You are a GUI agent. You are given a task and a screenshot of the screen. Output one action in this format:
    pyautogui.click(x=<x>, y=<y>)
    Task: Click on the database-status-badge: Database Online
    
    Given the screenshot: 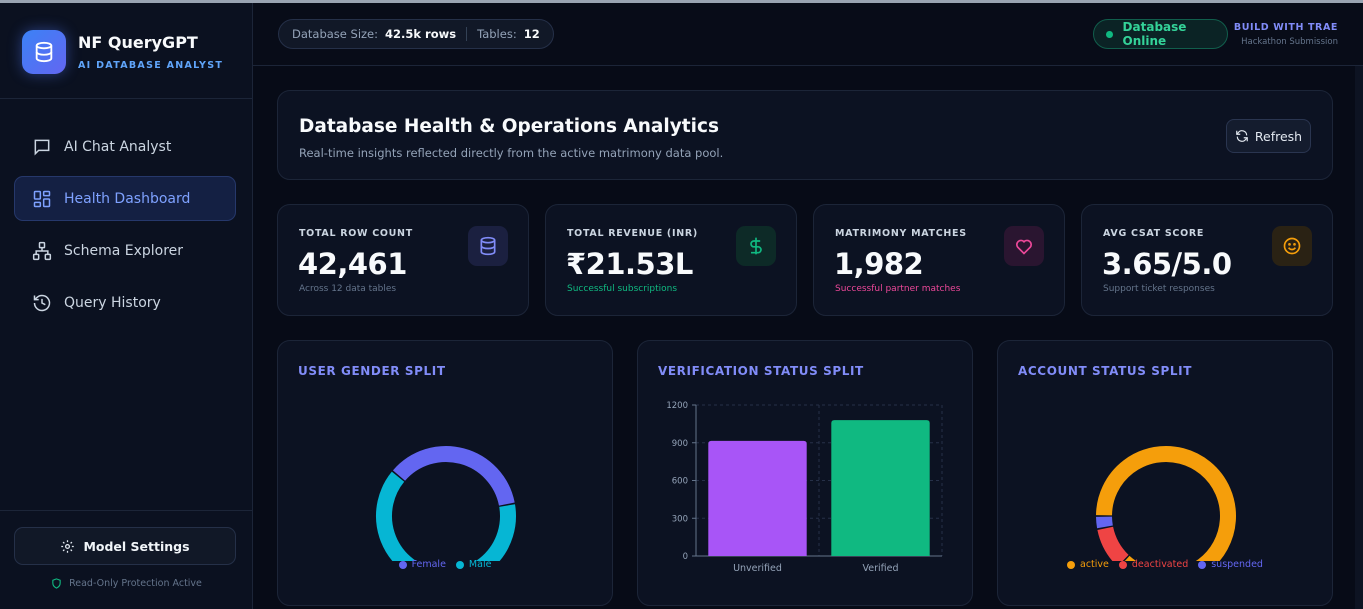 What is the action you would take?
    pyautogui.click(x=1160, y=34)
    